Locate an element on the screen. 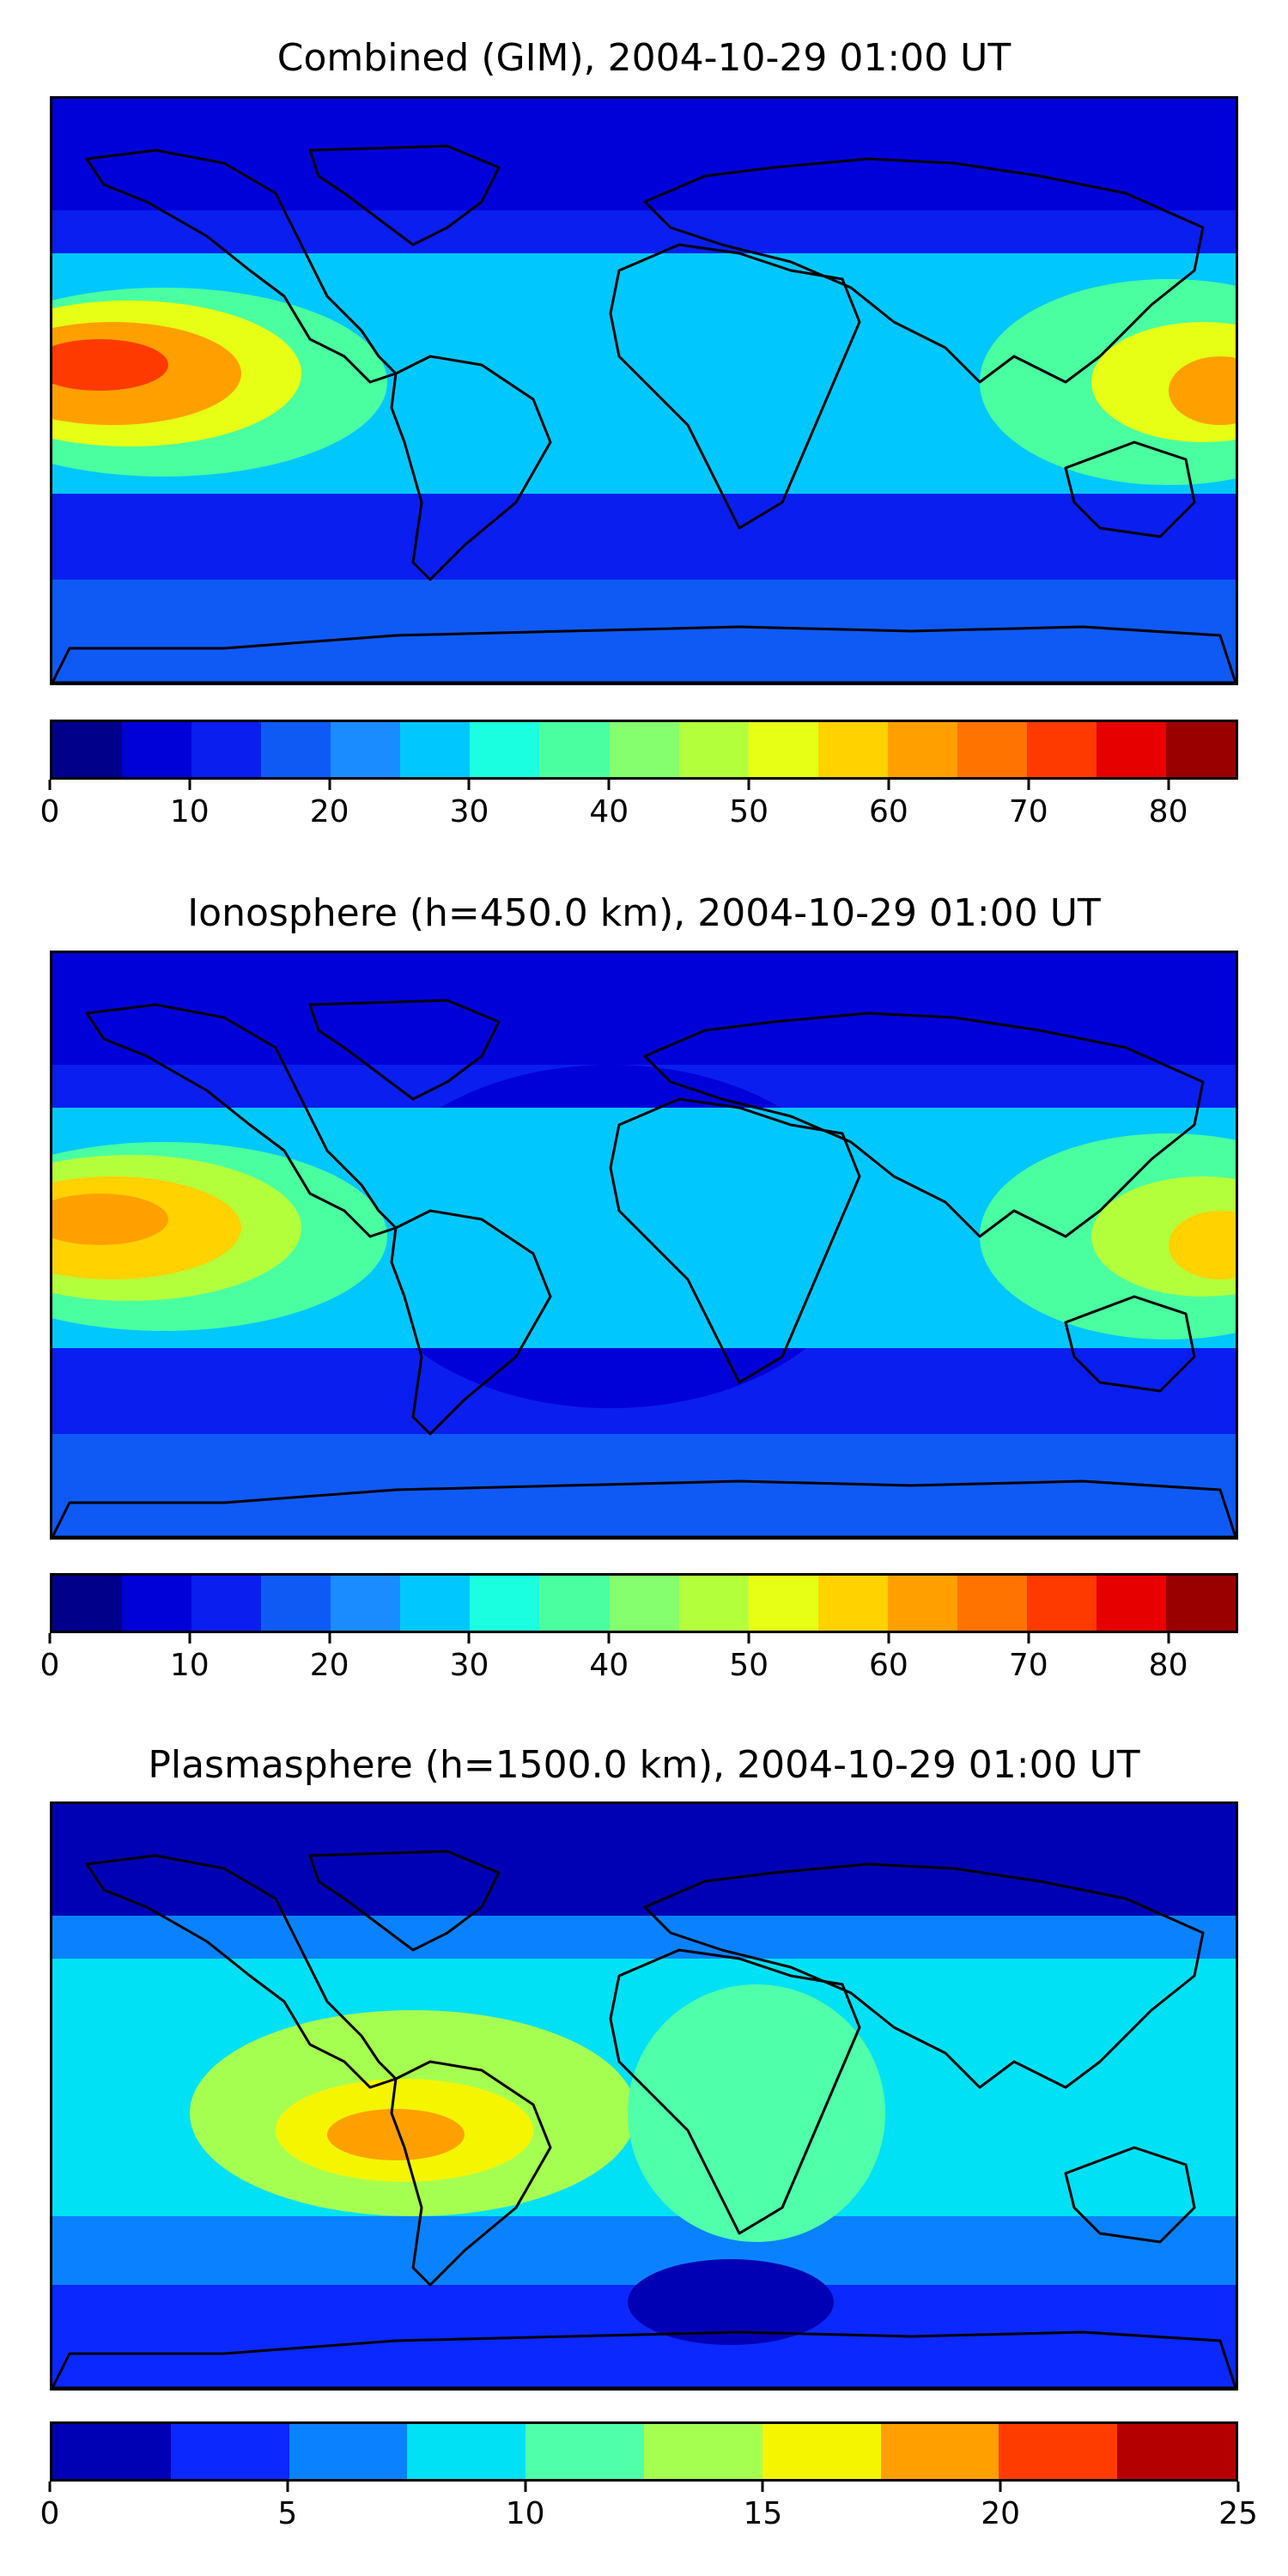 This screenshot has width=1288, height=2576. tec-band is located at coordinates (757, 2113).